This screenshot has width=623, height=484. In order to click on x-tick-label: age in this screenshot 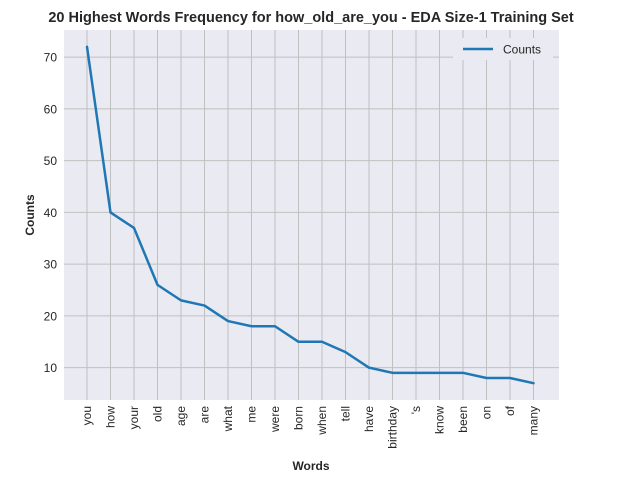, I will do `click(181, 416)`.